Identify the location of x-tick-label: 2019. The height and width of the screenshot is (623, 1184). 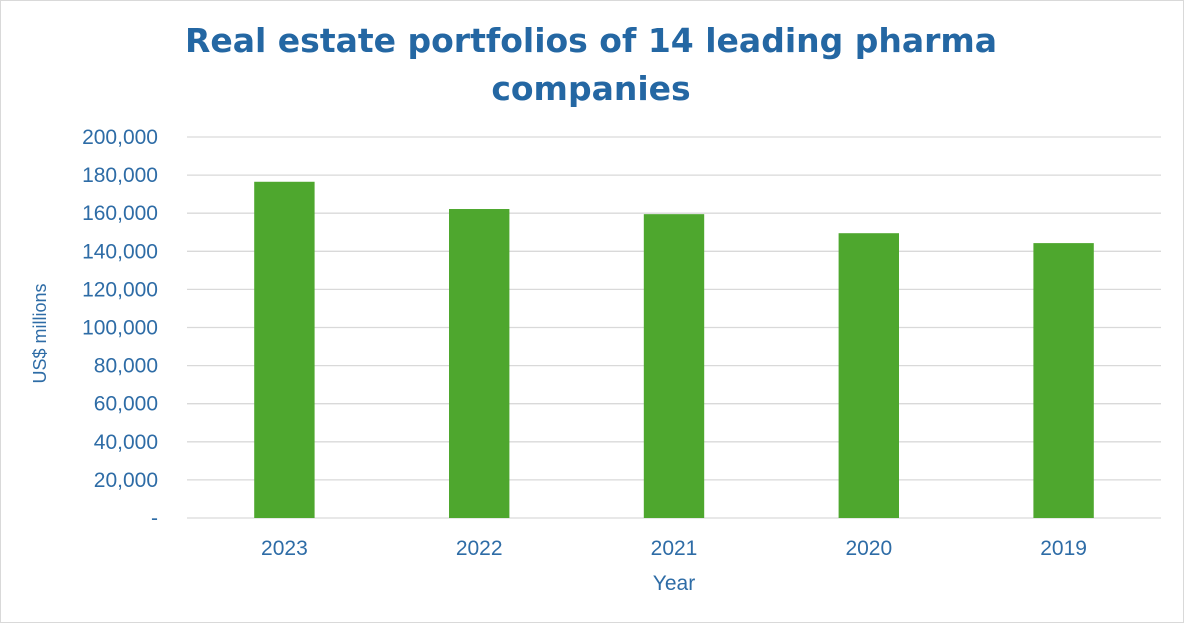
(1063, 548).